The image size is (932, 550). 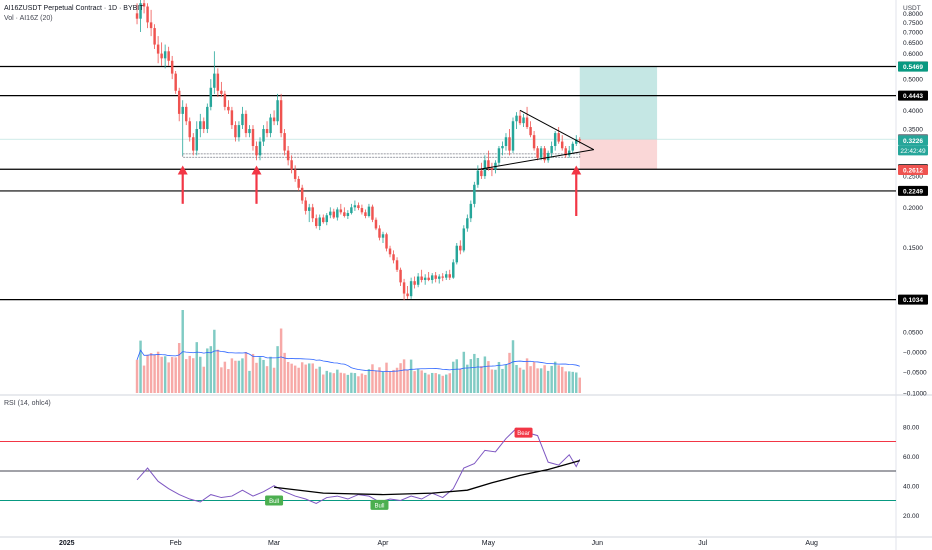 I want to click on x-tick-label: Feb, so click(x=176, y=543).